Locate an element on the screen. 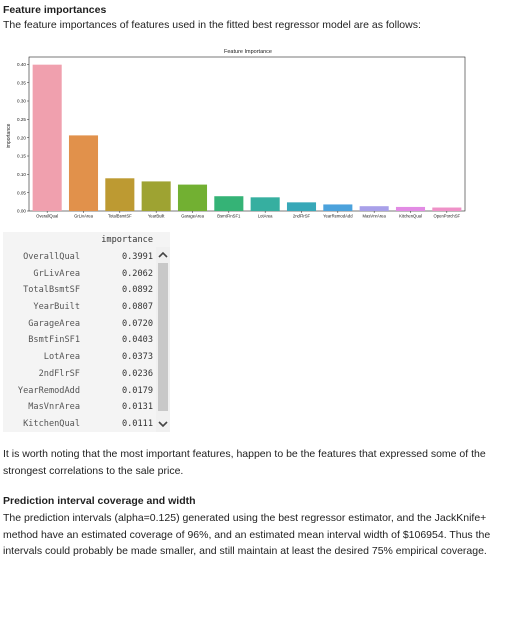 The width and height of the screenshot is (514, 625). table-row: TotalBsmtSF 0.0892 is located at coordinates (78, 290).